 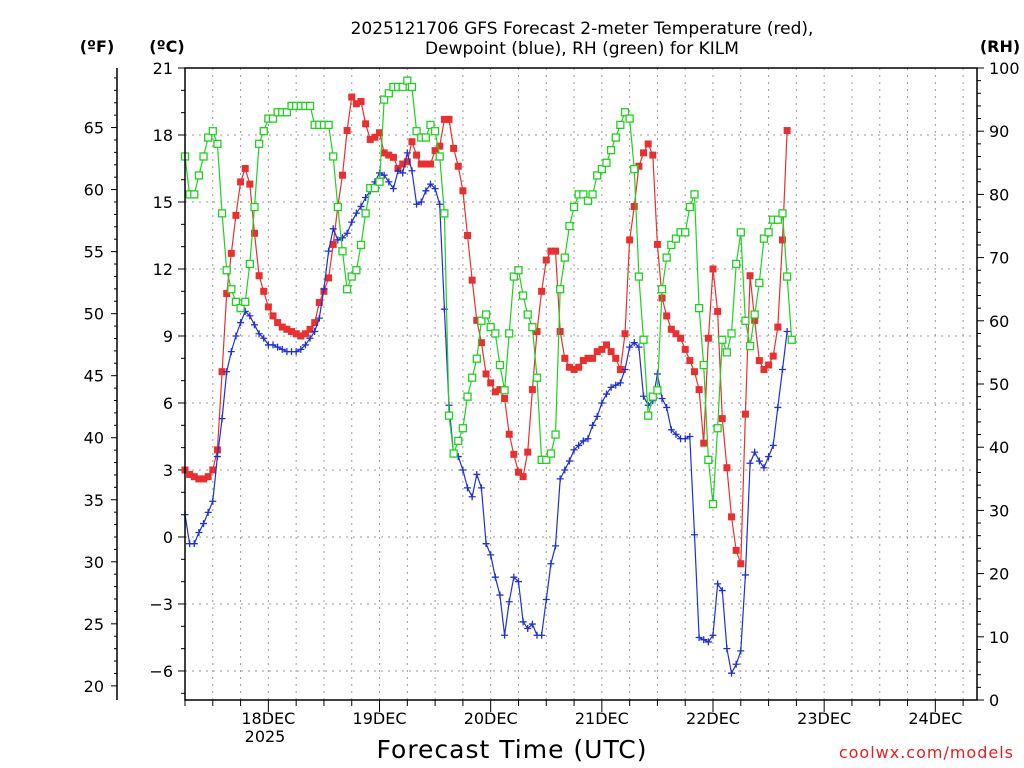 I want to click on credit-text: coolwx.com/models, so click(x=926, y=752).